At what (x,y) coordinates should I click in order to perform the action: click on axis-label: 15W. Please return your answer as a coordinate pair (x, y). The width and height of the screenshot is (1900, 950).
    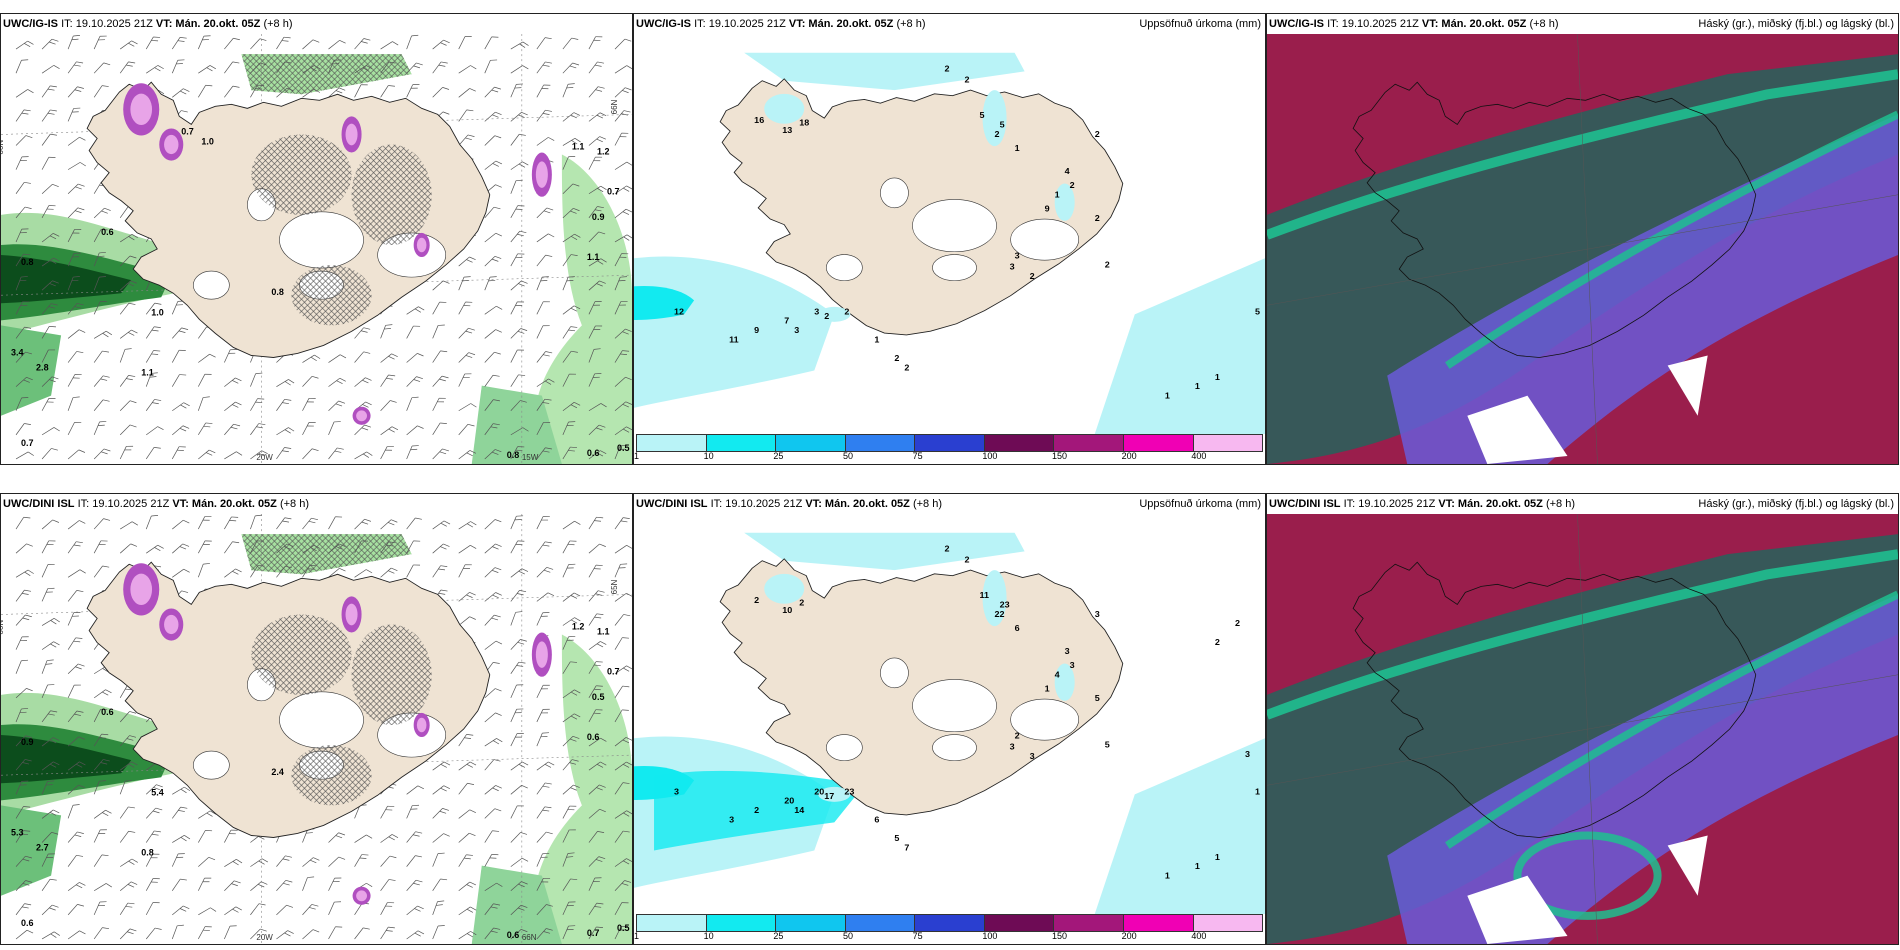
    Looking at the image, I should click on (530, 457).